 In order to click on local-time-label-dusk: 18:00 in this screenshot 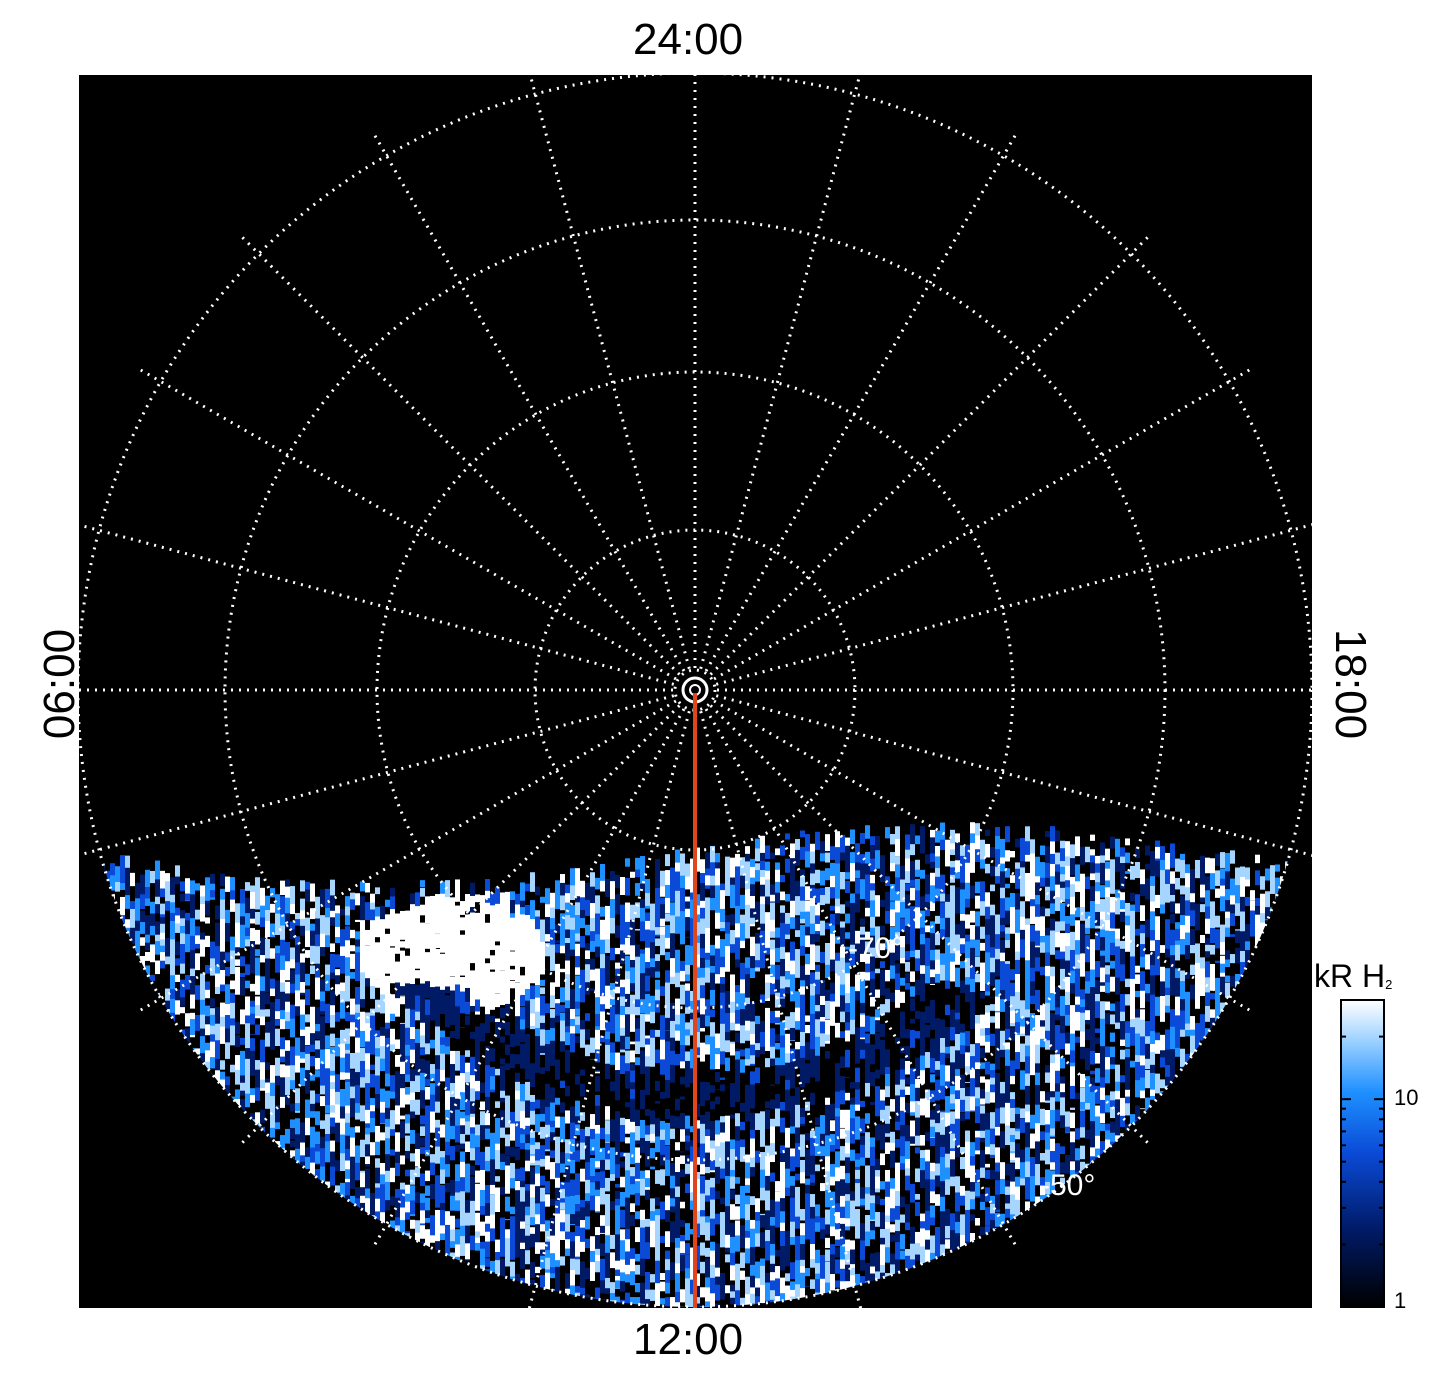, I will do `click(1350, 684)`.